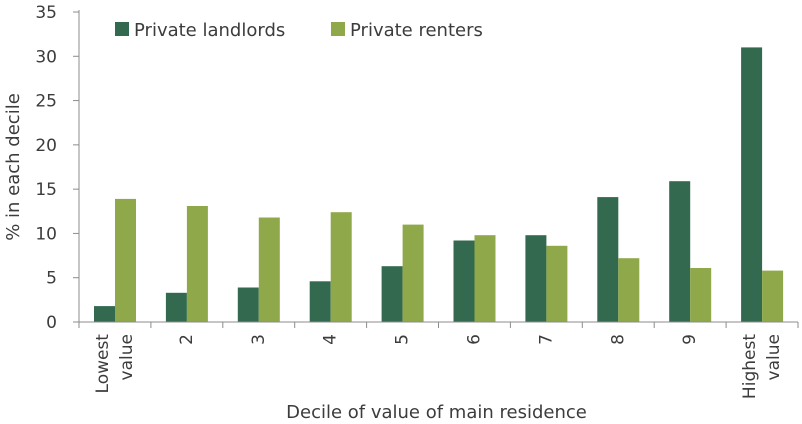  Describe the element at coordinates (750, 366) in the screenshot. I see `x-tick-label: Highest` at that location.